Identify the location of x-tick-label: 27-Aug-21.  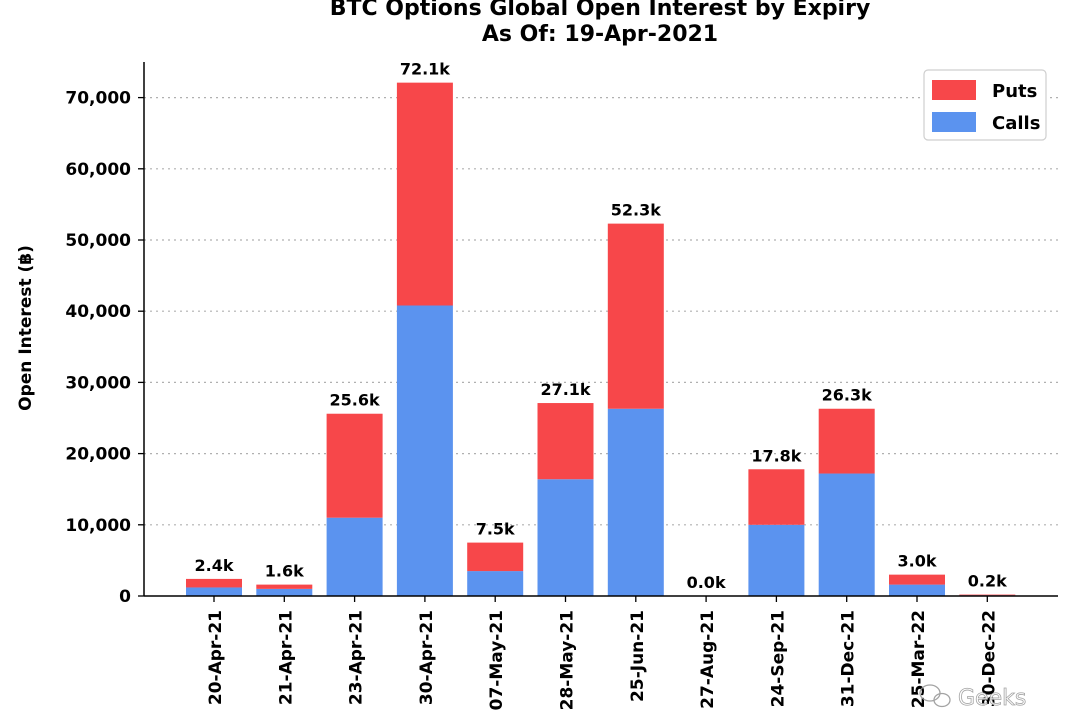
(708, 659).